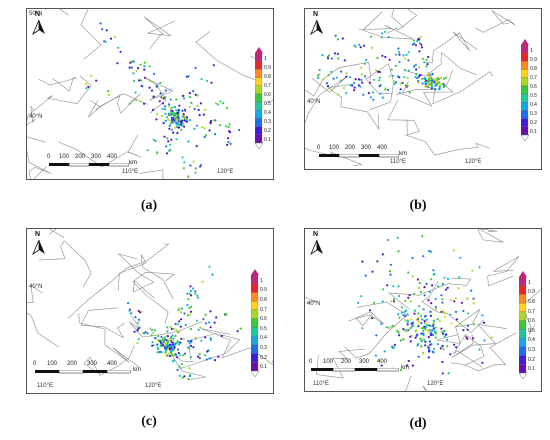 The width and height of the screenshot is (550, 440). What do you see at coordinates (35, 364) in the screenshot?
I see `scale-label-0: 0` at bounding box center [35, 364].